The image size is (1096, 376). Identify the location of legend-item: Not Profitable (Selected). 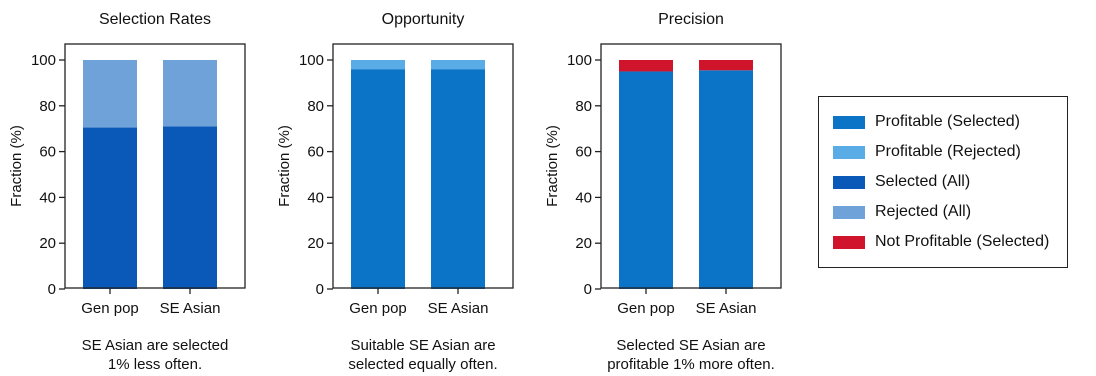
(950, 242).